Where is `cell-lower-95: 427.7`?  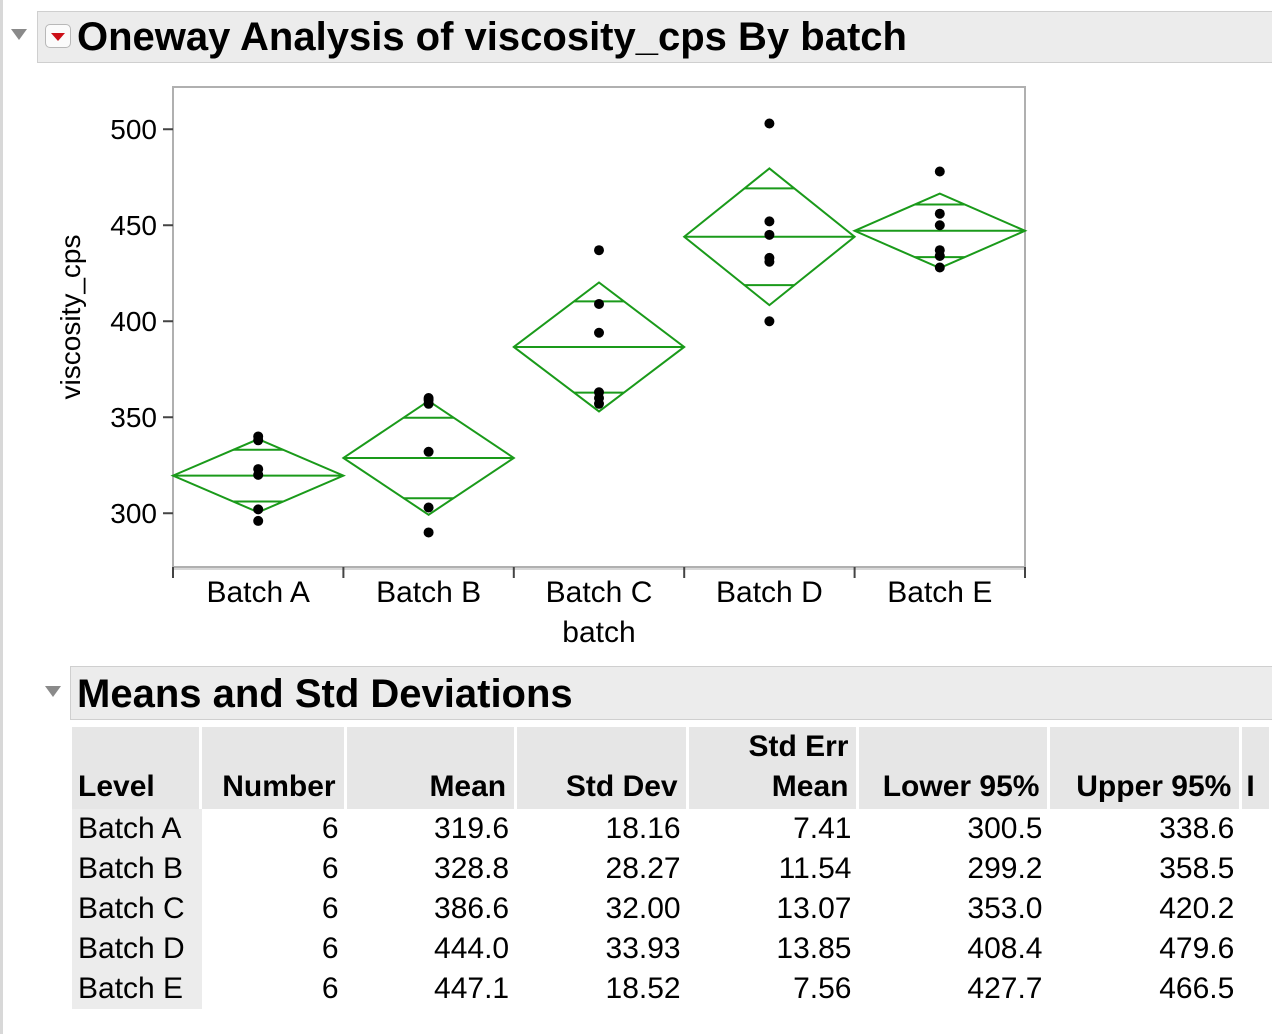
cell-lower-95: 427.7 is located at coordinates (1005, 988).